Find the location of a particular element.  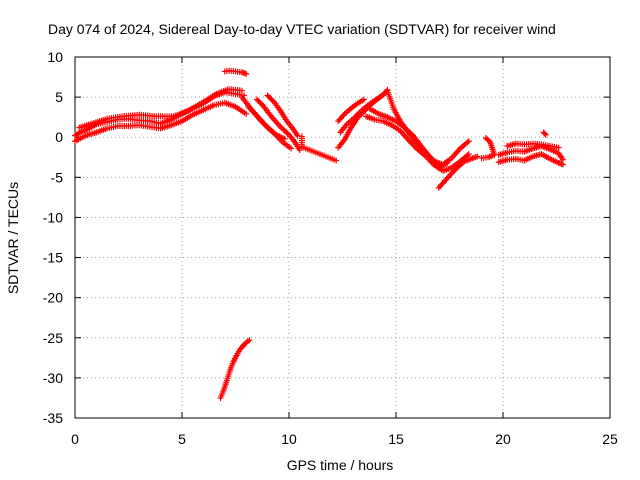

series-descent-b is located at coordinates (270, 127).